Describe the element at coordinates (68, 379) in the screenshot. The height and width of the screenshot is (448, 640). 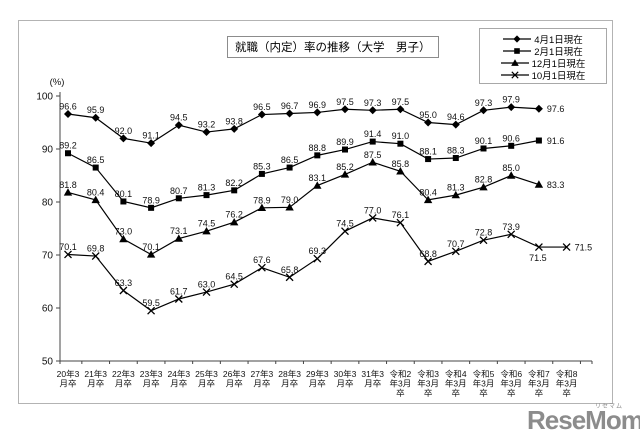
I see `x-axis-label: 20年3 月卒` at that location.